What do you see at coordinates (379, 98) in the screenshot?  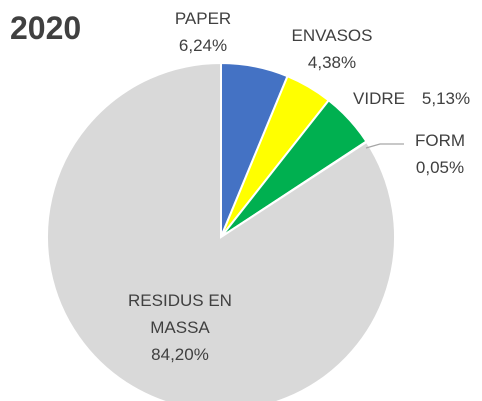 I see `category-label: VIDRE` at bounding box center [379, 98].